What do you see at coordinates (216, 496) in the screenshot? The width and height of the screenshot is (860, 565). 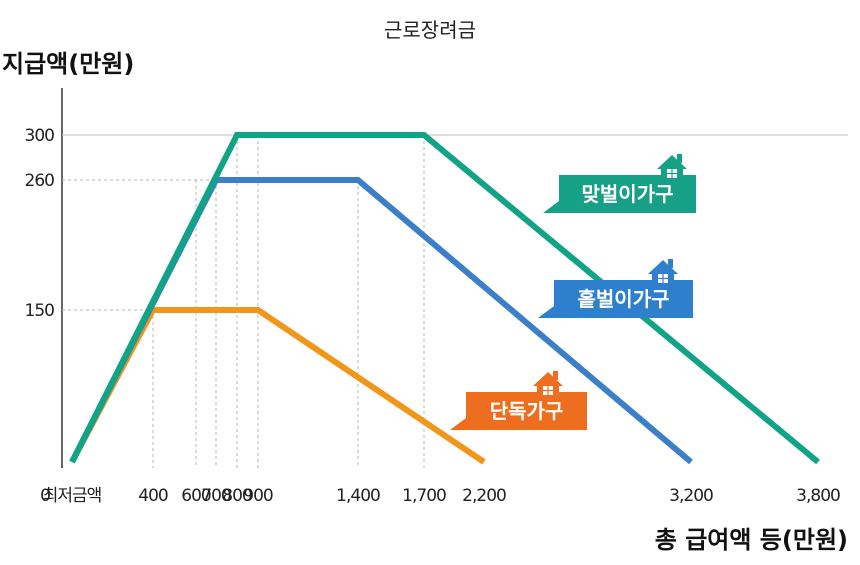 I see `x-tick-label: 700` at bounding box center [216, 496].